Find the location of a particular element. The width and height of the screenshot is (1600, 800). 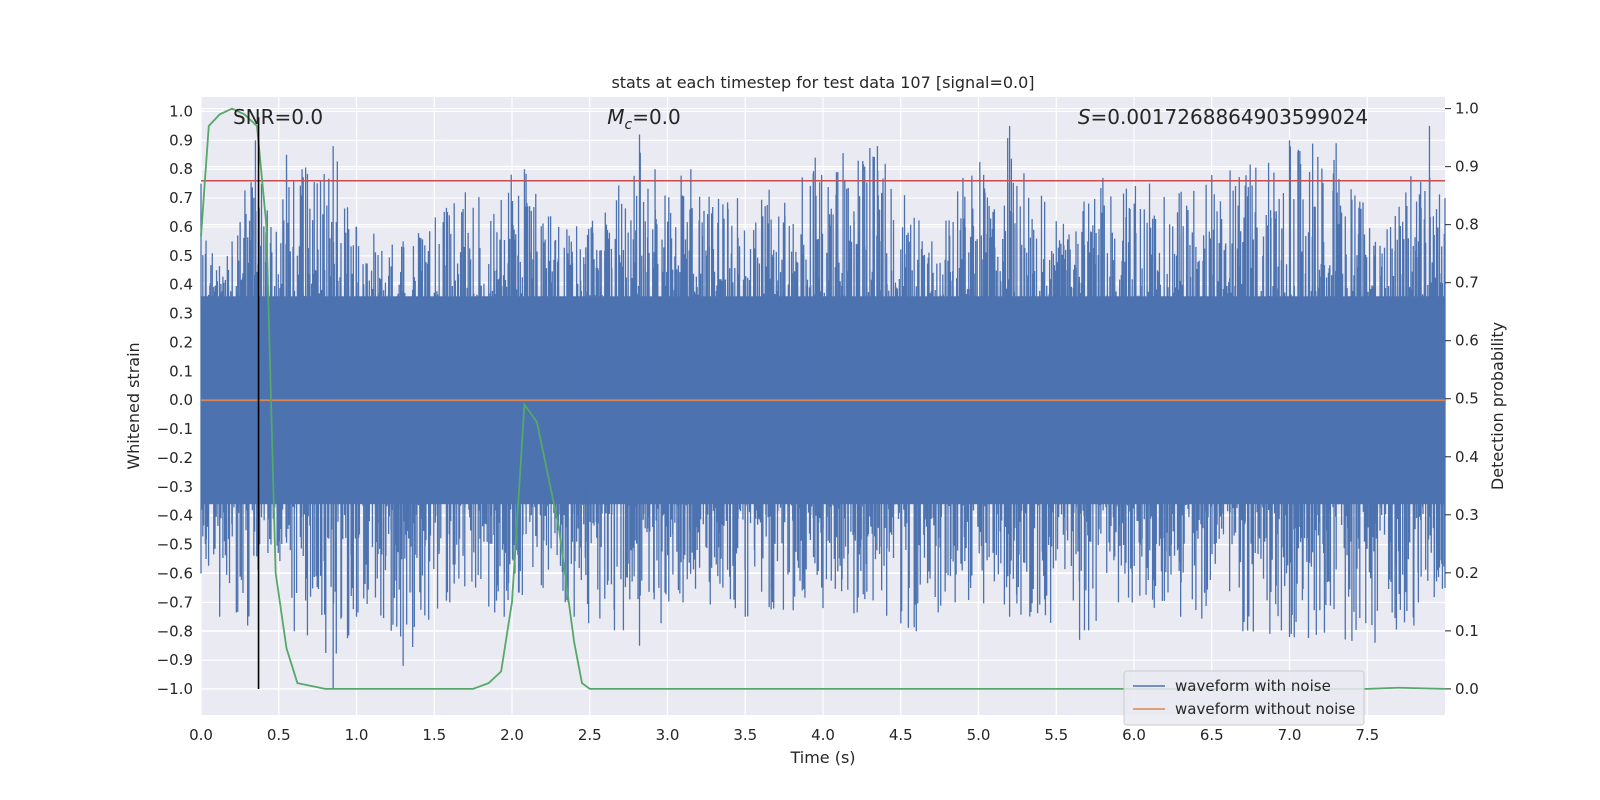

left-y-tick-label: 0.6 is located at coordinates (181, 227).